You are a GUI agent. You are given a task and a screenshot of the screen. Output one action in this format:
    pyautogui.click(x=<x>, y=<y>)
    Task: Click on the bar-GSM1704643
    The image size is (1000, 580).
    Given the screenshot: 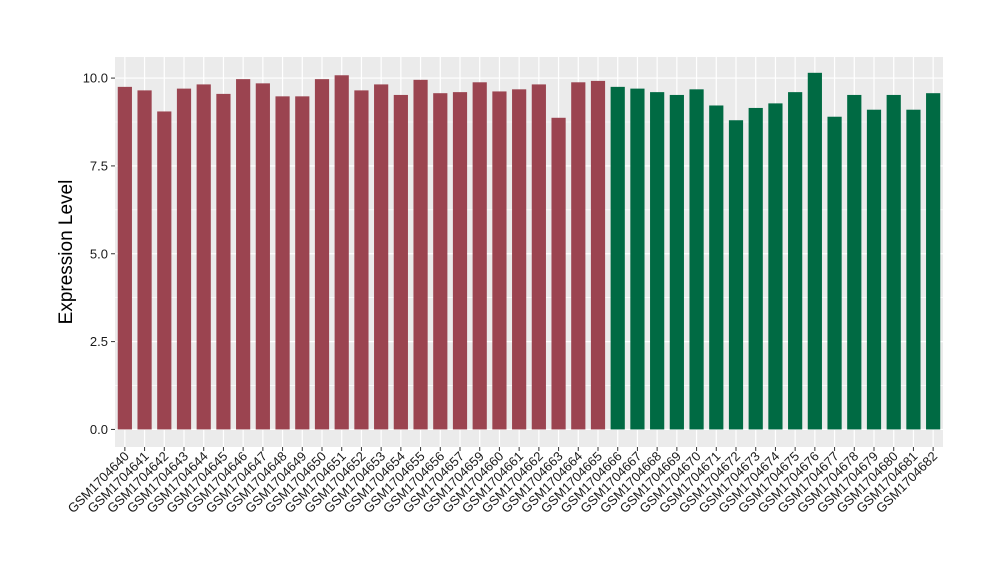 What is the action you would take?
    pyautogui.click(x=184, y=259)
    